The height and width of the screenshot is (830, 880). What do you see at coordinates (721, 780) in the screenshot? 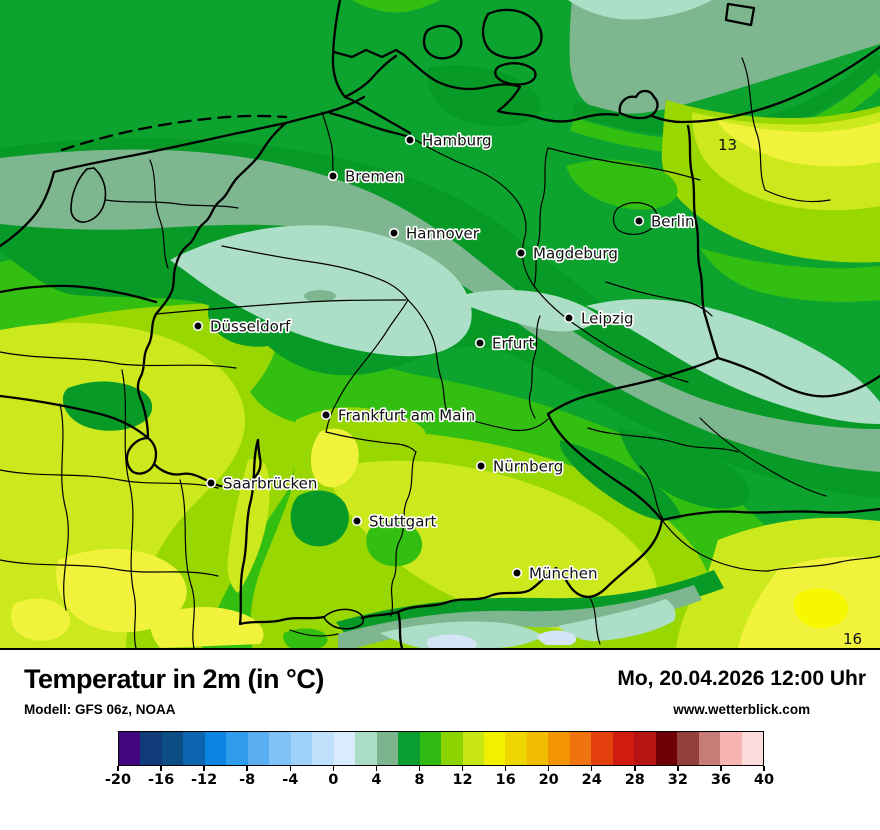
I see `legend-tick-label: 36` at bounding box center [721, 780].